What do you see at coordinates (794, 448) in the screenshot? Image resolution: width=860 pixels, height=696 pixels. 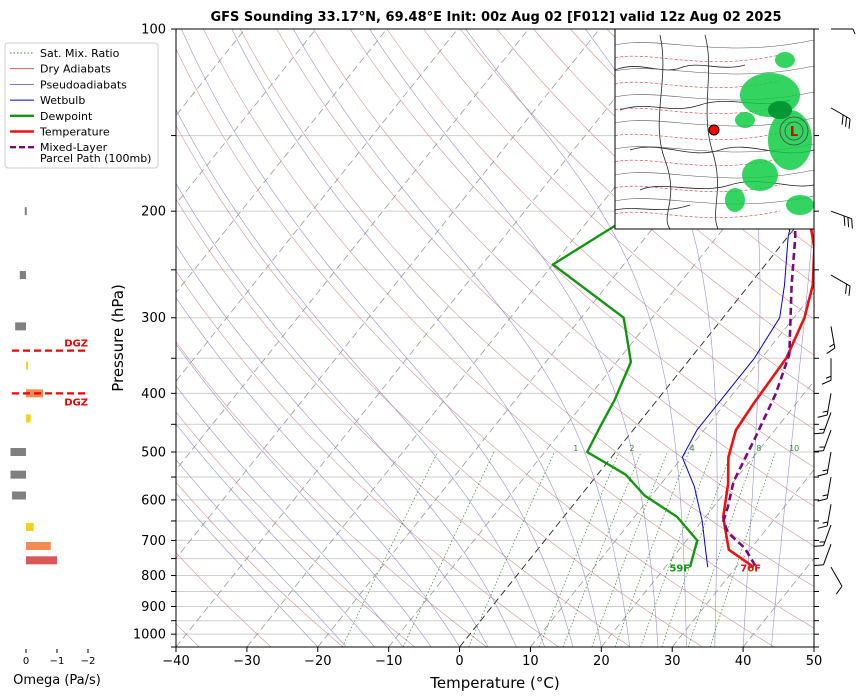 I see `mixing-ratio-label: 10` at bounding box center [794, 448].